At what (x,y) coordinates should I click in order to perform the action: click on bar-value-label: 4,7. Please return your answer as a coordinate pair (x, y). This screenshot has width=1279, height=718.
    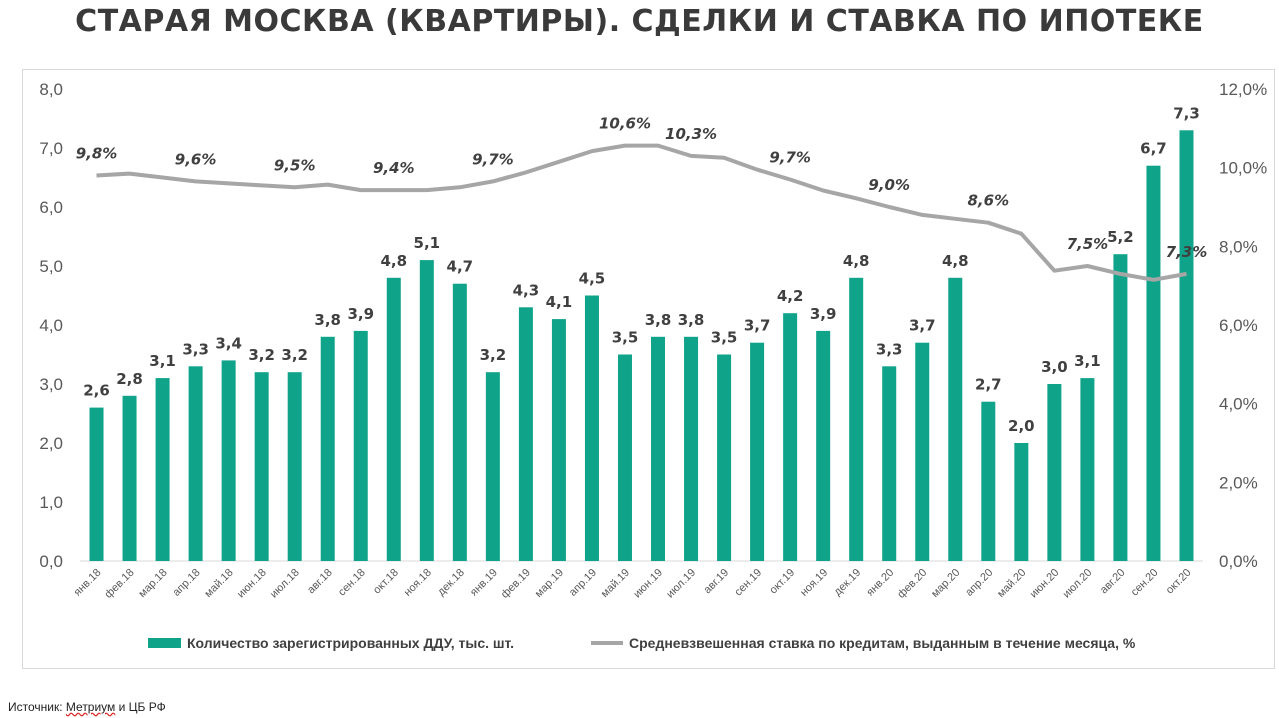
    Looking at the image, I should click on (460, 267).